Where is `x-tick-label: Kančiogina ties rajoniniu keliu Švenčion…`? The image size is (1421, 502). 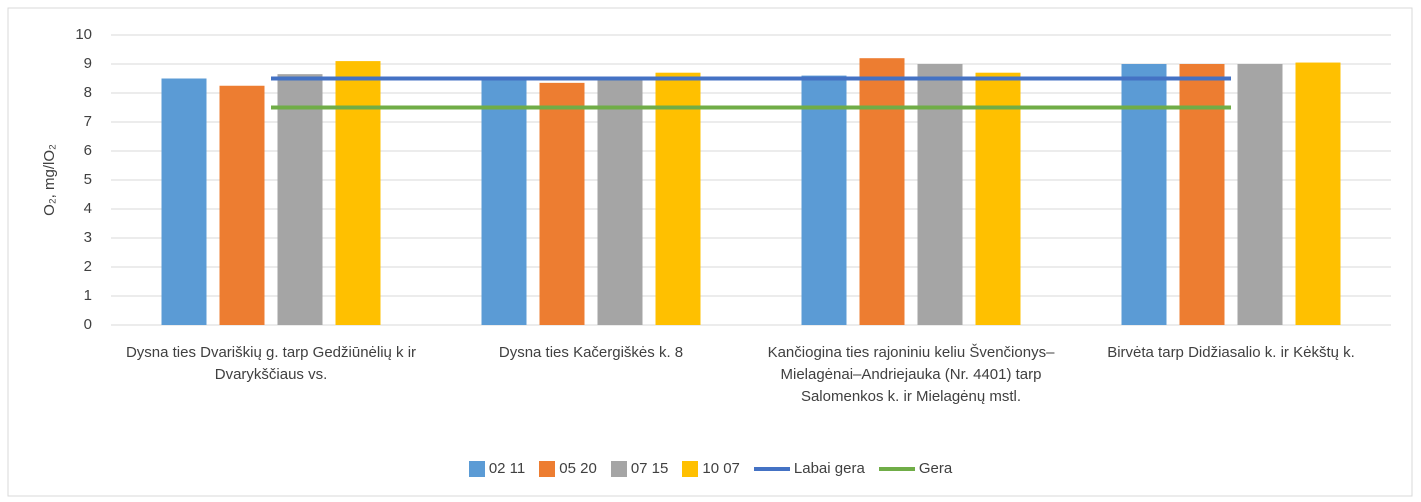 x-tick-label: Kančiogina ties rajoniniu keliu Švenčion… is located at coordinates (911, 374).